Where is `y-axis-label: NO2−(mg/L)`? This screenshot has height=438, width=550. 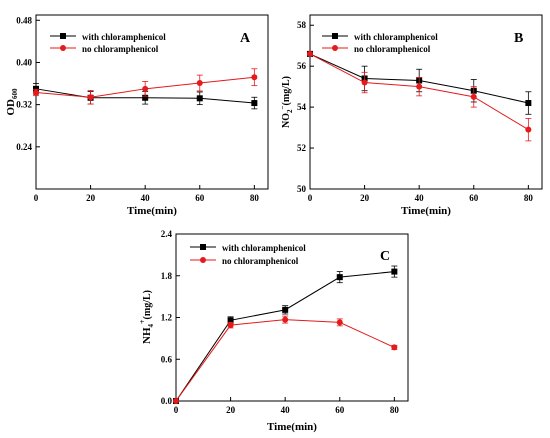
y-axis-label: NO2−(mg/L) is located at coordinates (286, 102).